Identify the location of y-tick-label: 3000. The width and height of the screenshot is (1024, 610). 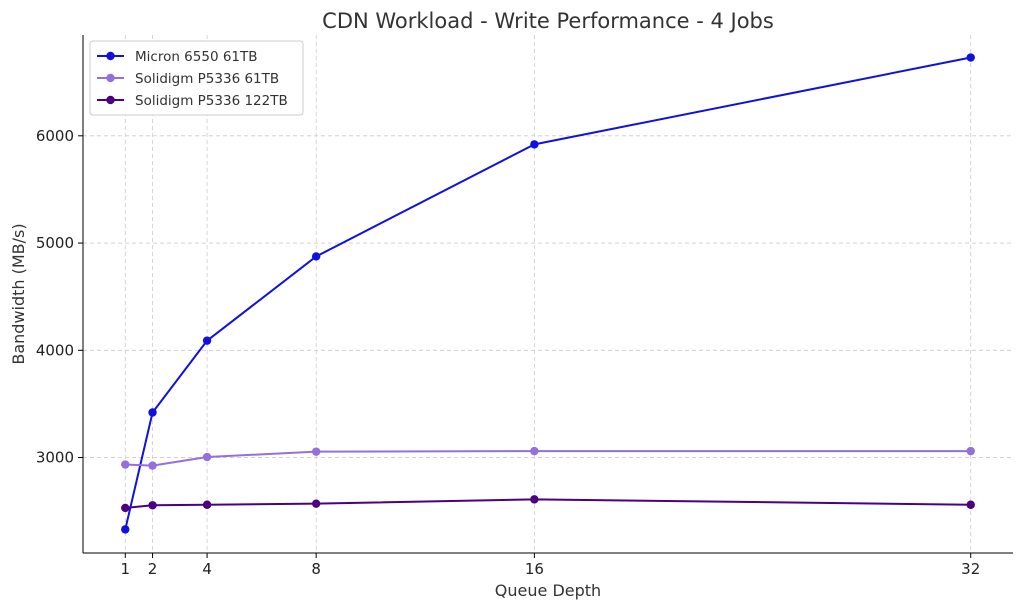
(55, 458).